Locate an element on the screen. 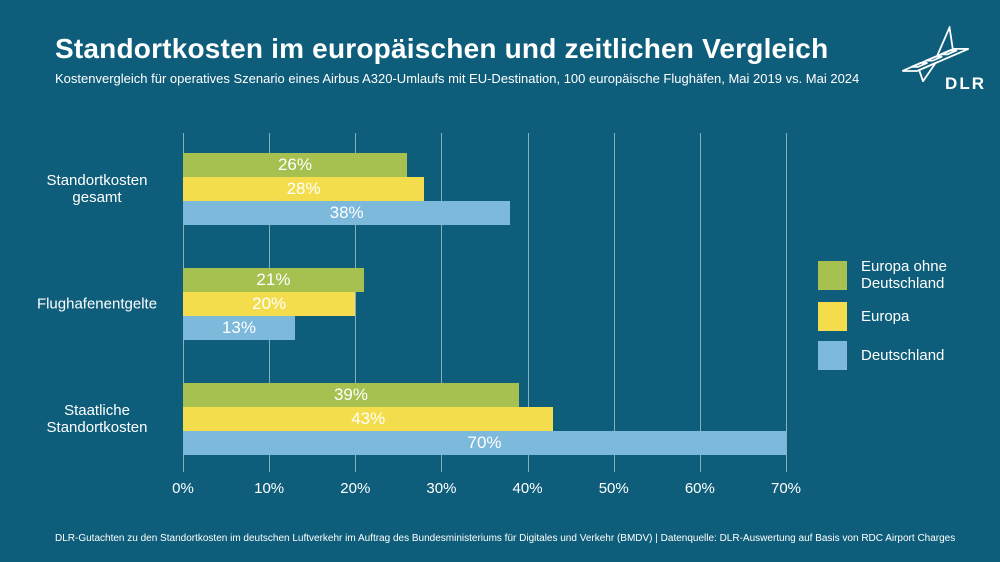  legend-item: Deutschland is located at coordinates (889, 355).